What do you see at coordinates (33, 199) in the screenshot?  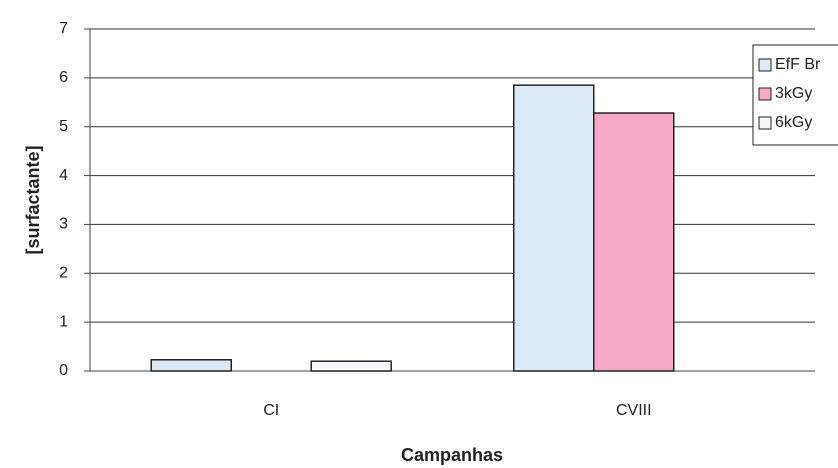 I see `y-axis-label: [surfactante]` at bounding box center [33, 199].